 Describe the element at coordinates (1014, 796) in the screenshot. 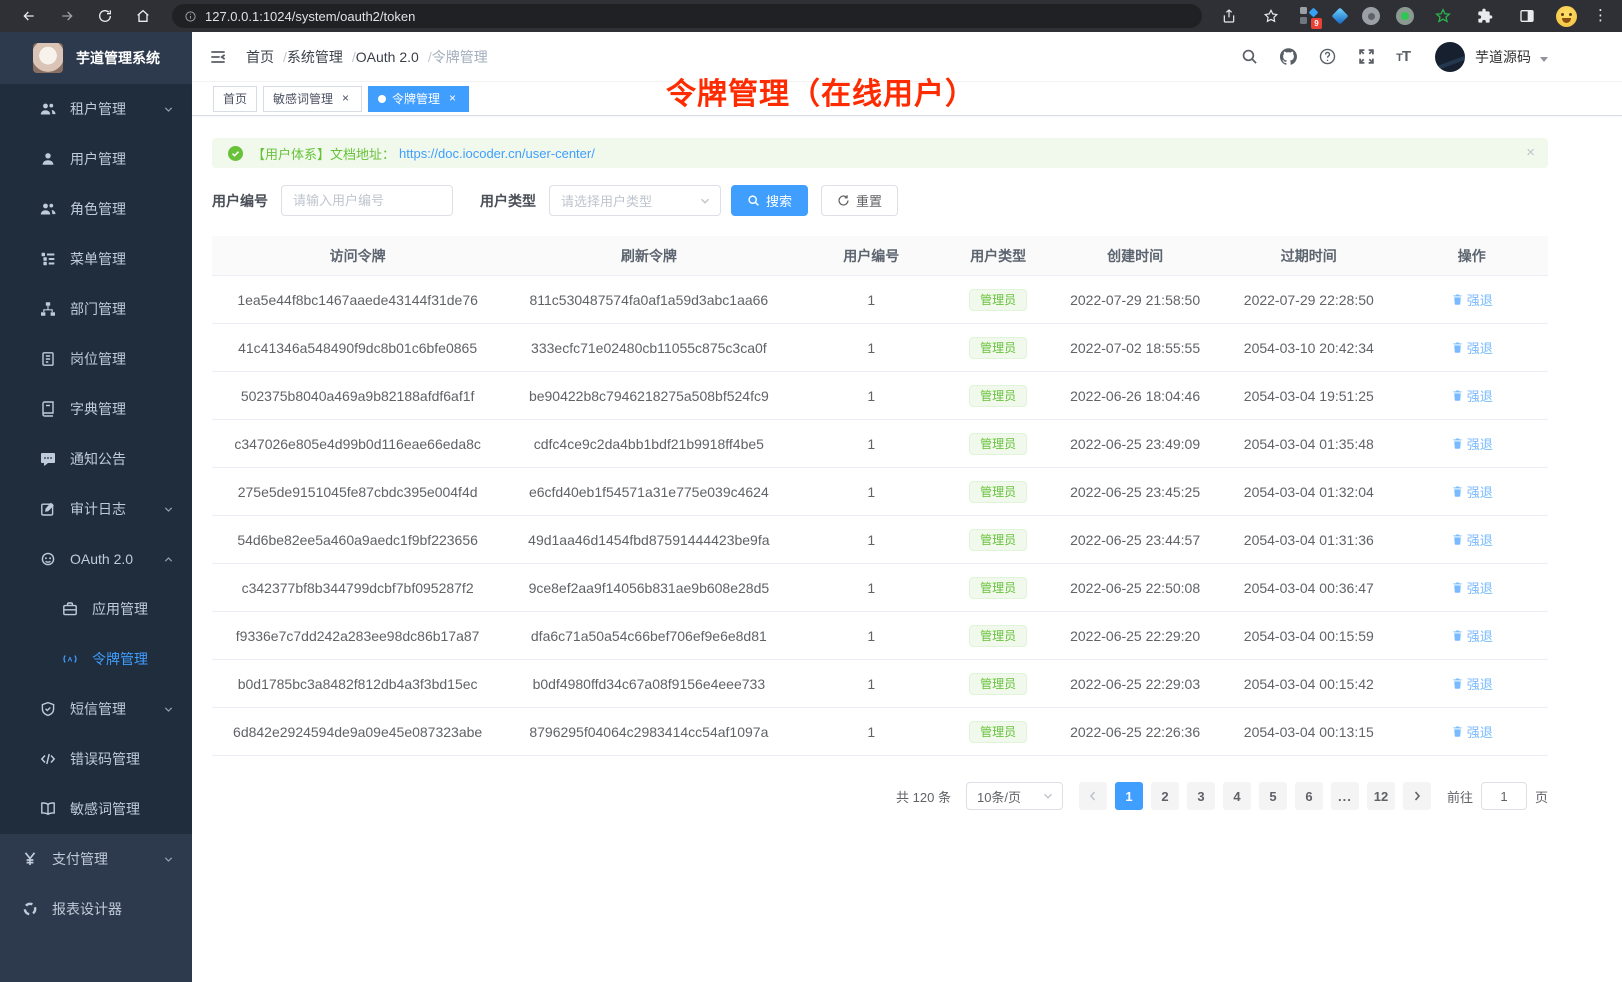

I see `page-size-select: 10条/页` at that location.